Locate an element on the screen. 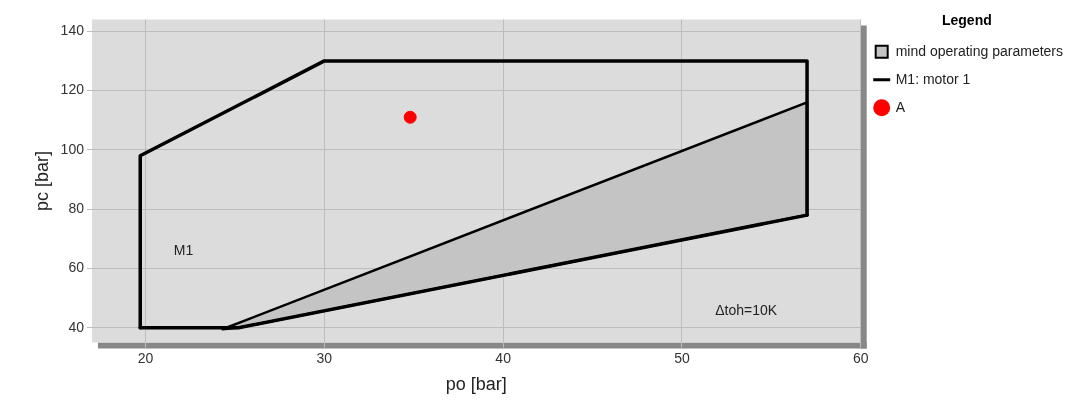 This screenshot has height=412, width=1091. legend-label: mind operating parameters is located at coordinates (979, 50).